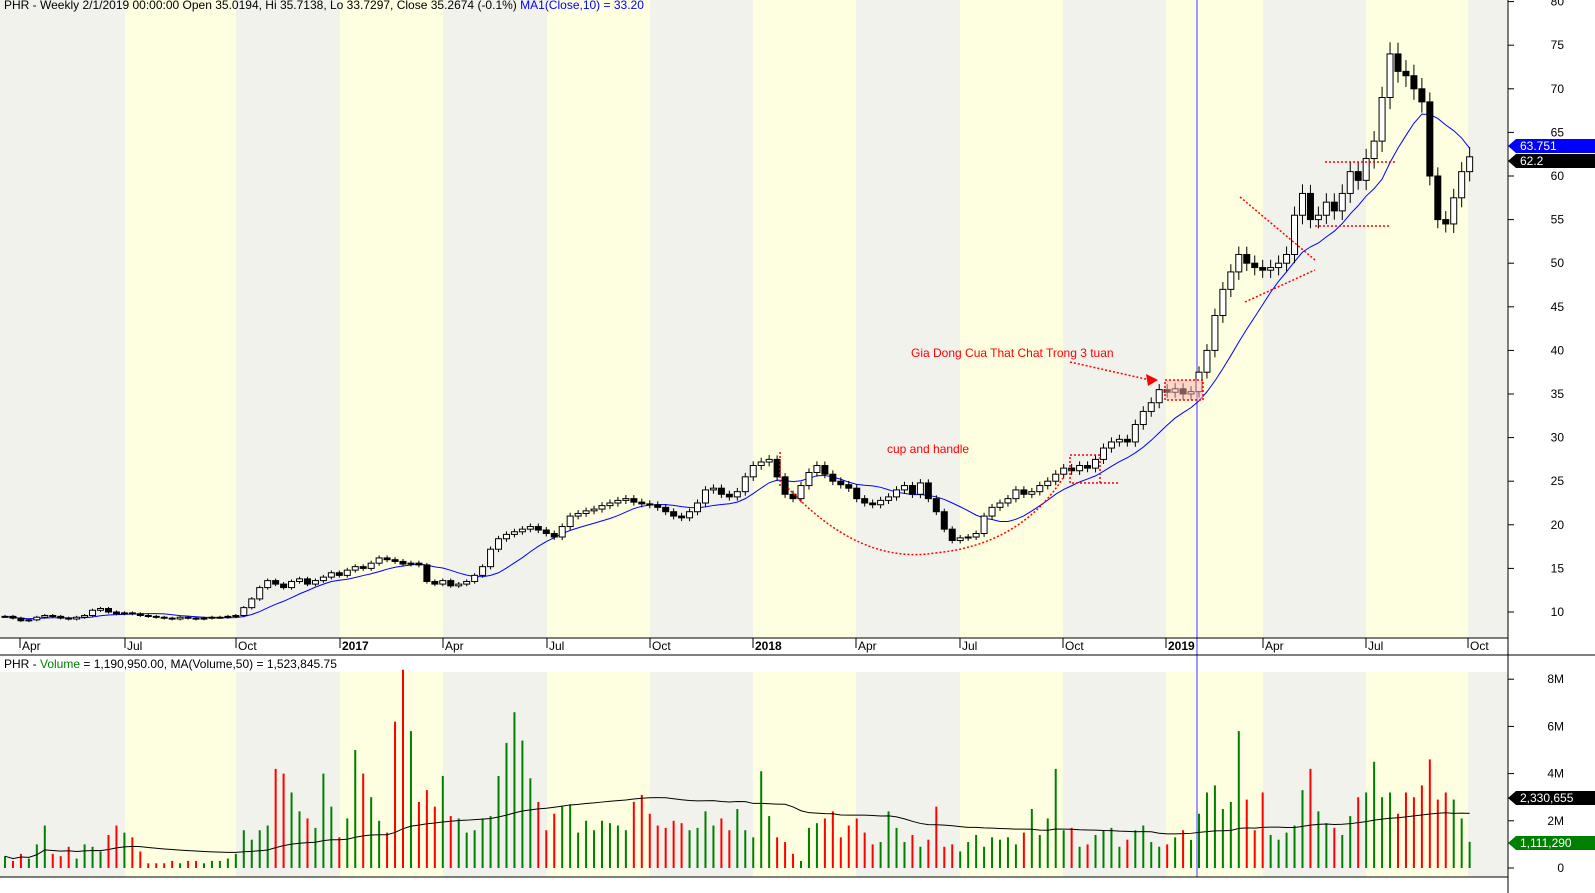 The height and width of the screenshot is (893, 1595). I want to click on tight-box, so click(1184, 390).